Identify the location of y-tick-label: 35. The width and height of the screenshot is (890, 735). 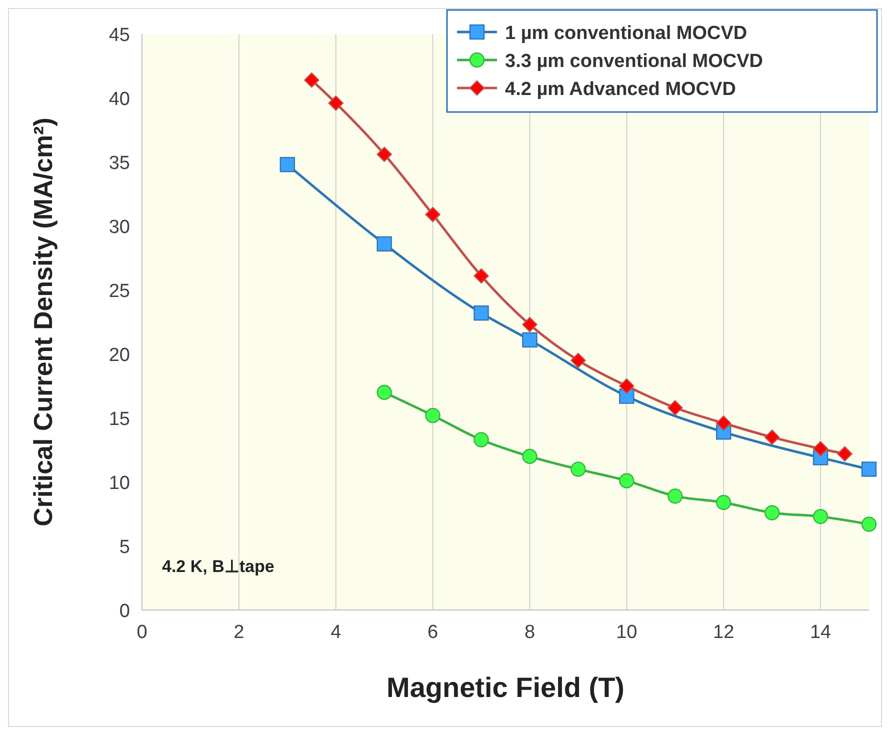
(119, 163).